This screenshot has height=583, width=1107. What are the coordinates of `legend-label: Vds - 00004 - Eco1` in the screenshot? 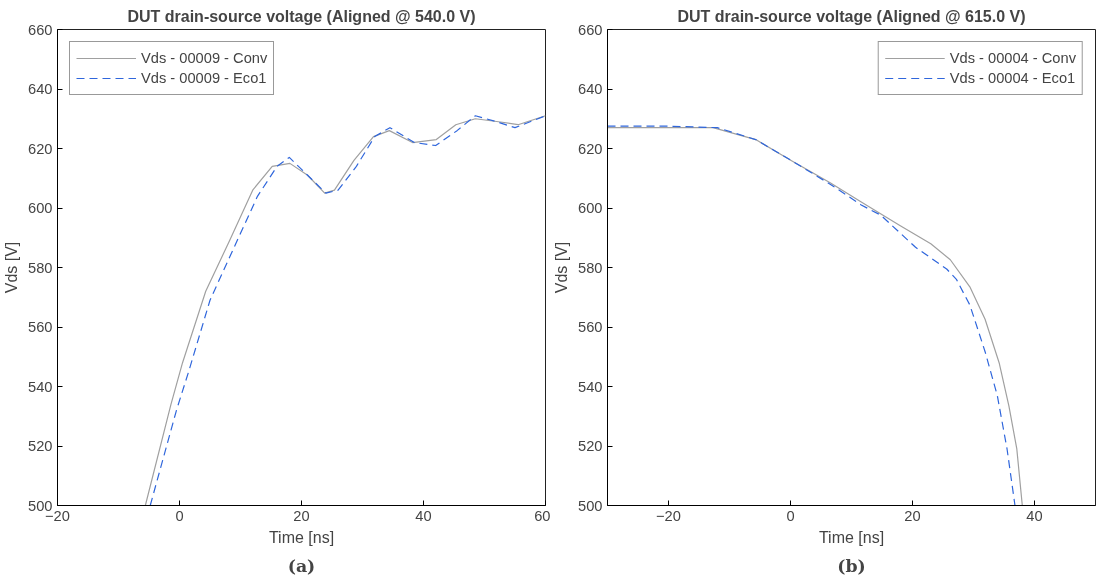 It's located at (1012, 78).